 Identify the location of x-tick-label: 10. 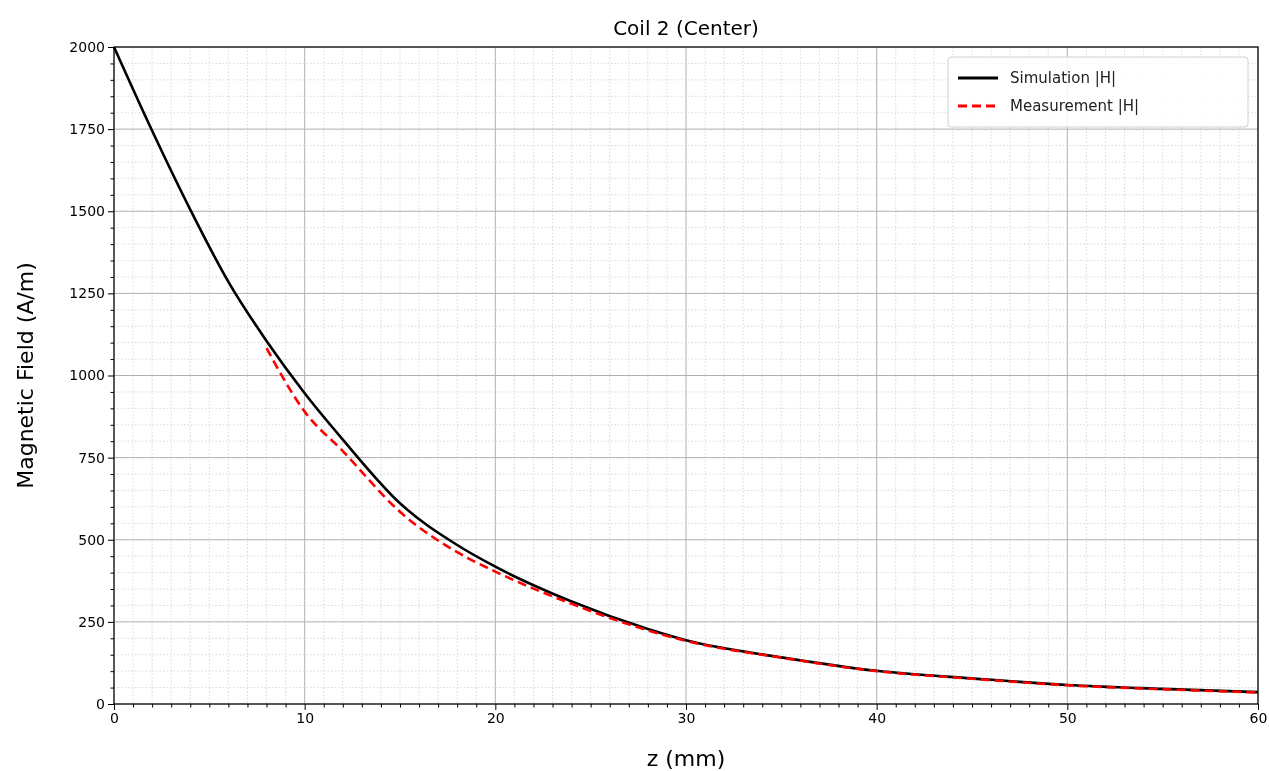
(305, 717).